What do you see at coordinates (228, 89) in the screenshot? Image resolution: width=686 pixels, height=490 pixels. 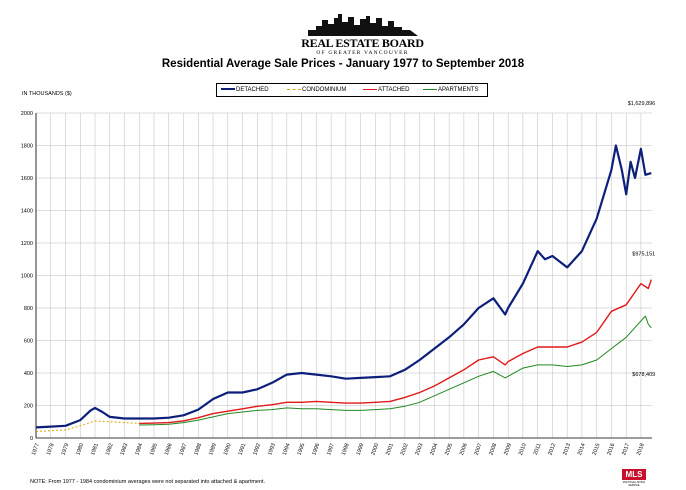 I see `legend-swatch-detached` at bounding box center [228, 89].